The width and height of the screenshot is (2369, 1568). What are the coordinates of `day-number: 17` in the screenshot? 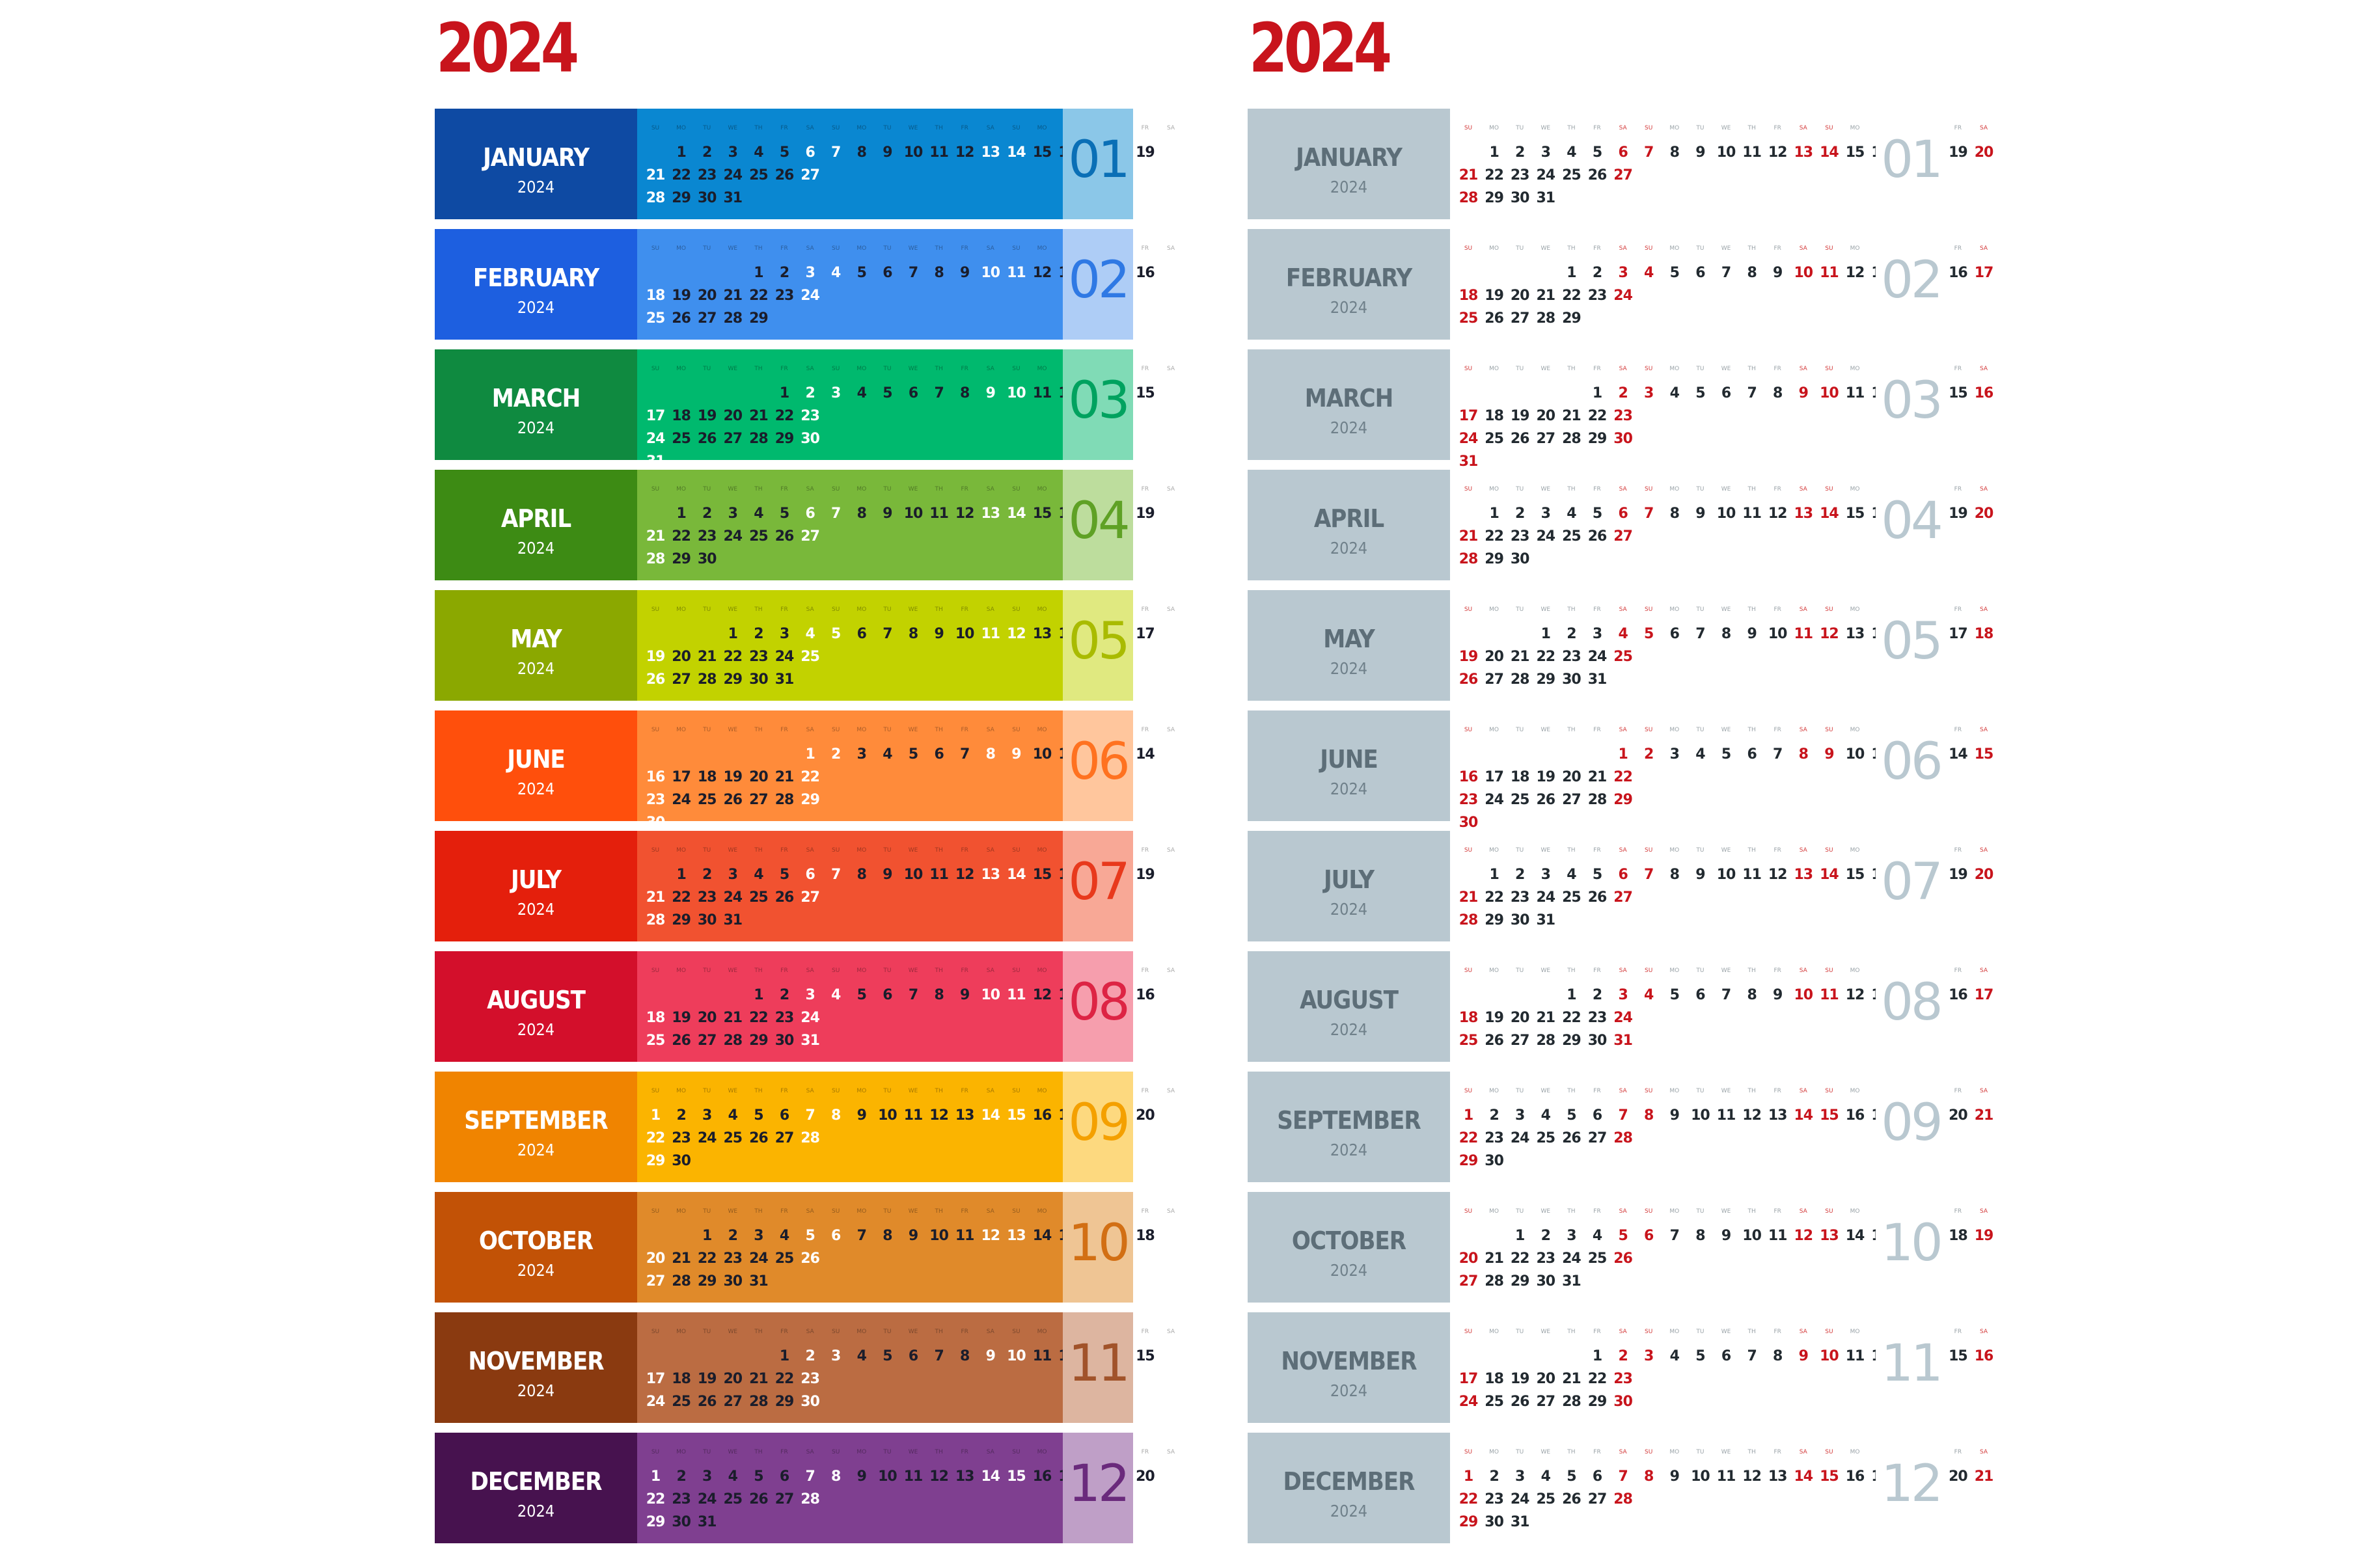 It's located at (1469, 1379).